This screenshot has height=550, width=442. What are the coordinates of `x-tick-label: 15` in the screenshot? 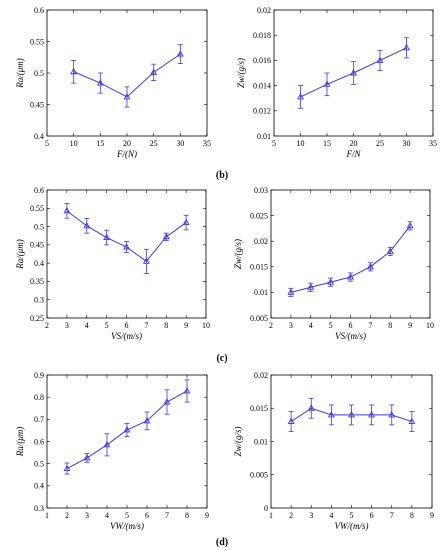 It's located at (327, 143).